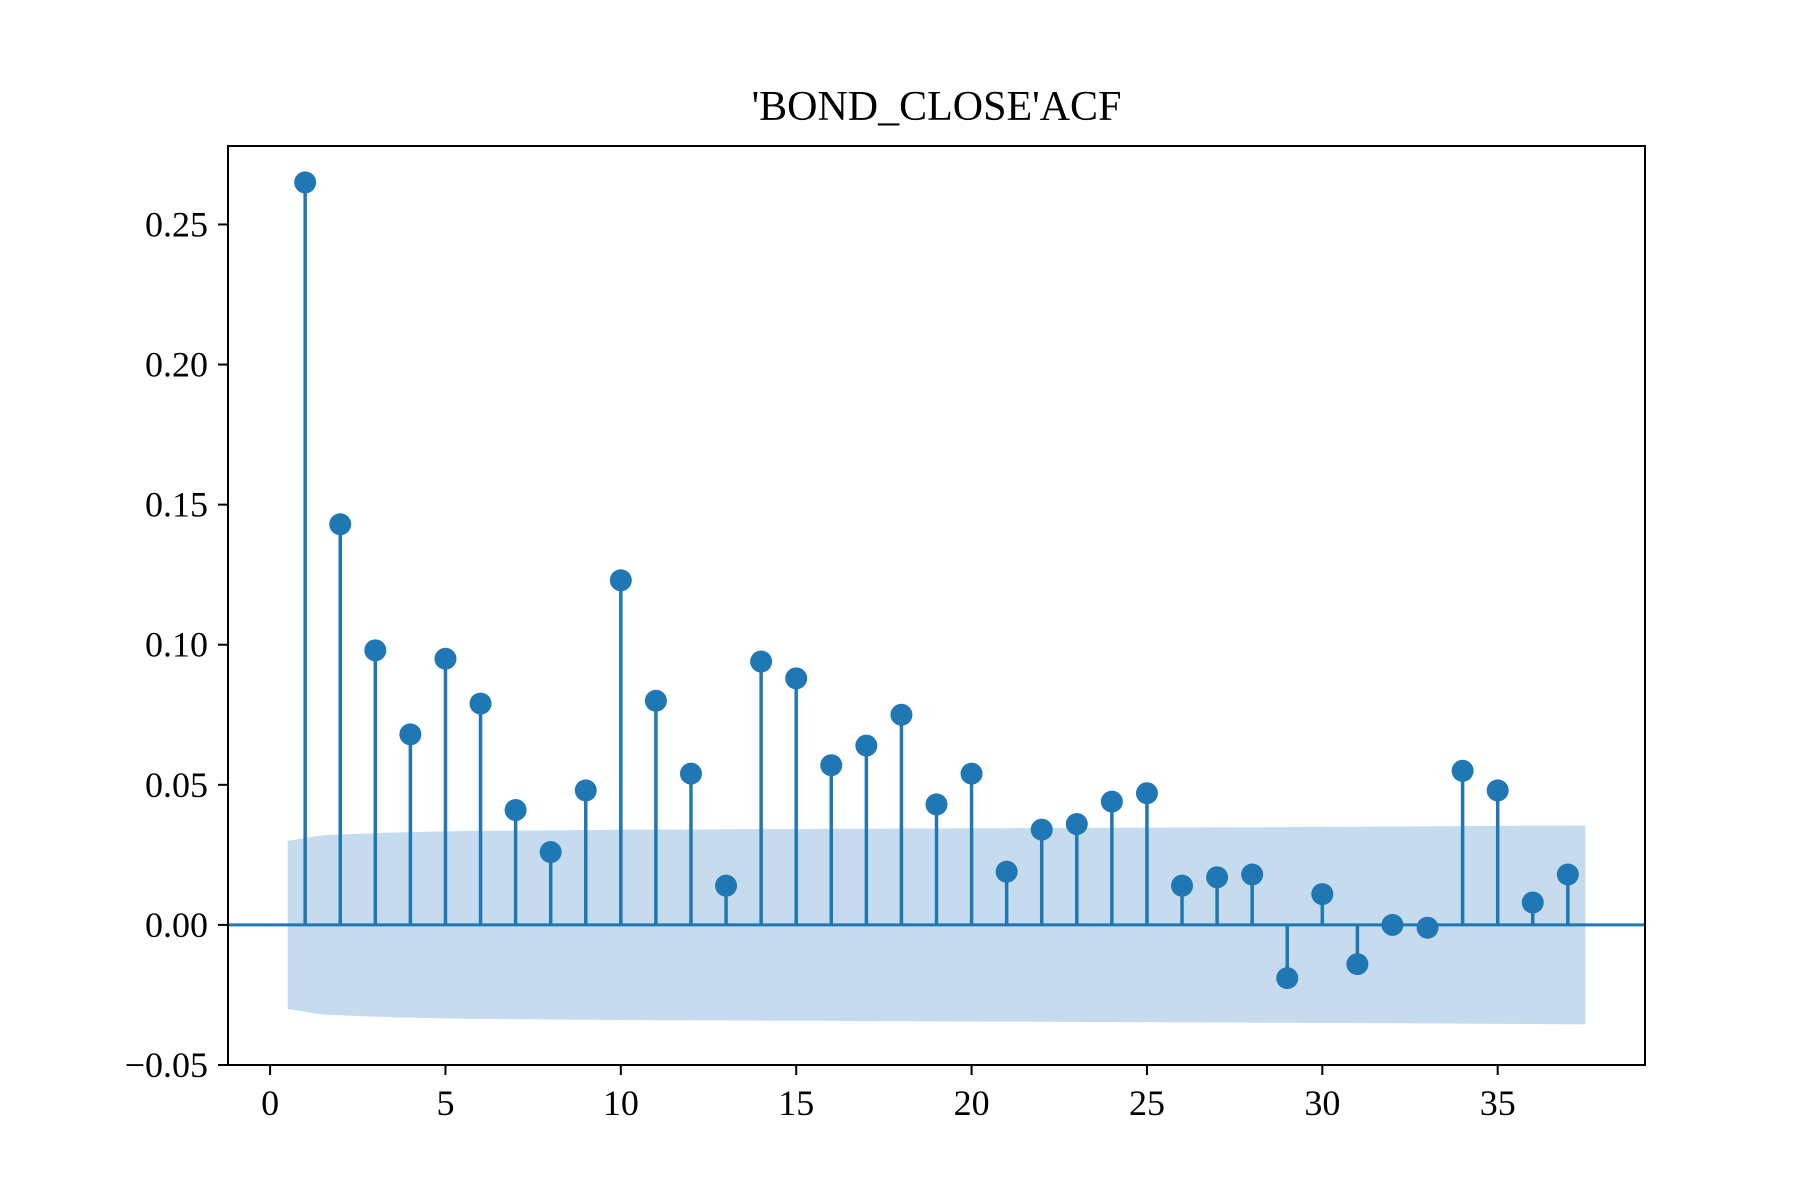 Image resolution: width=1800 pixels, height=1200 pixels. What do you see at coordinates (176, 505) in the screenshot?
I see `y-tick-label: 0.15` at bounding box center [176, 505].